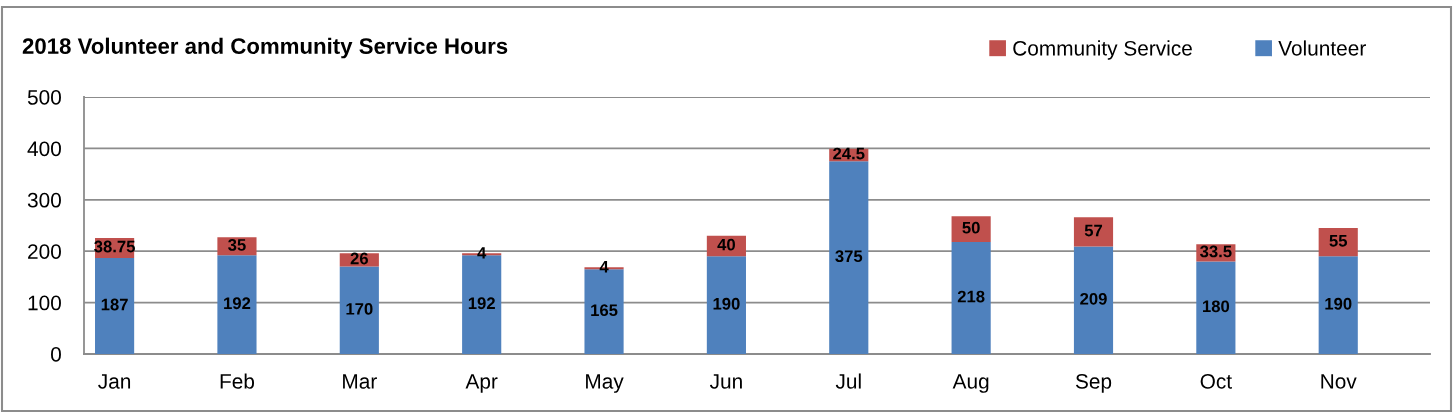 The image size is (1456, 413). What do you see at coordinates (1216, 381) in the screenshot?
I see `x-tick-label: Oct` at bounding box center [1216, 381].